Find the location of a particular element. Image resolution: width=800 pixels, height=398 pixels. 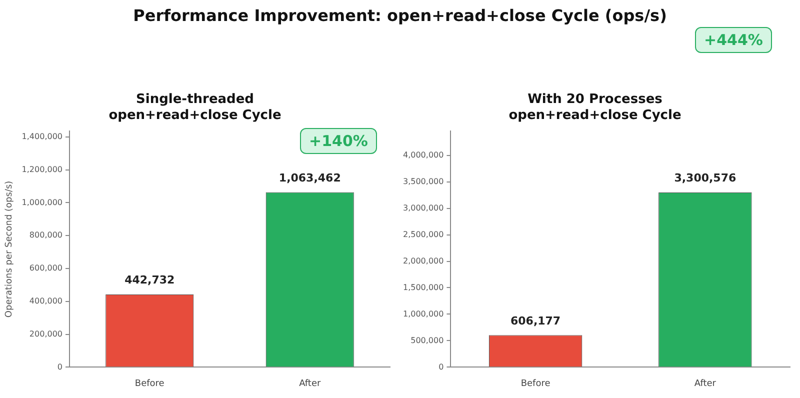

data-label: 1,063,462 is located at coordinates (309, 178).